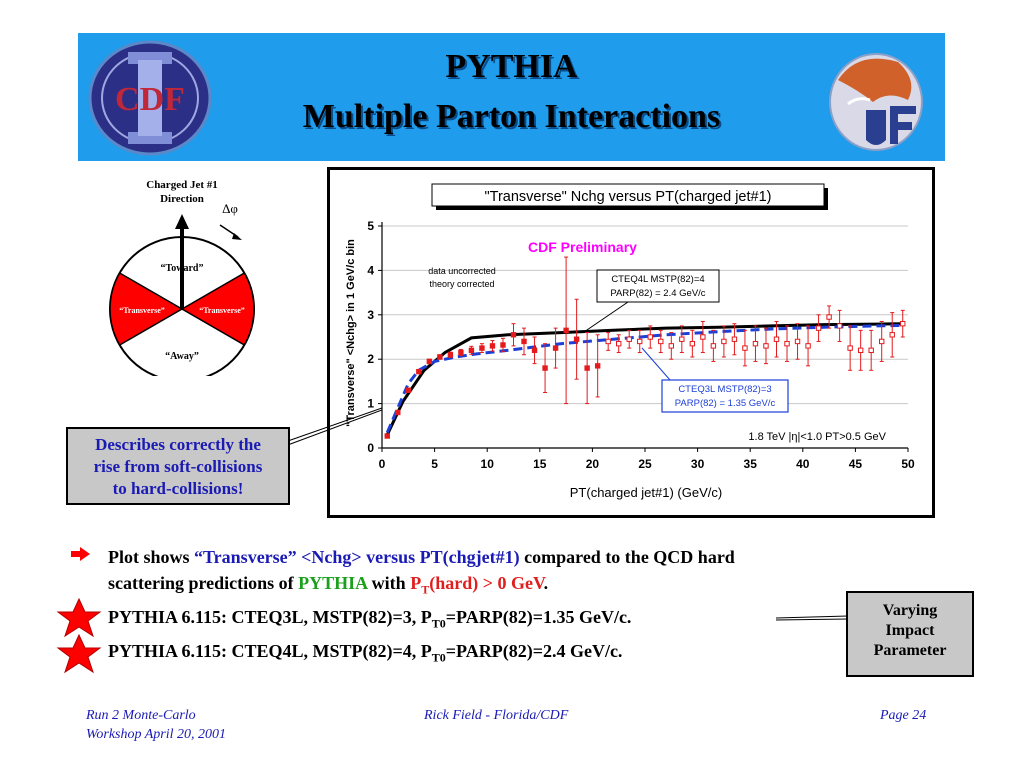  Describe the element at coordinates (593, 464) in the screenshot. I see `x-tick-label: 20` at that location.